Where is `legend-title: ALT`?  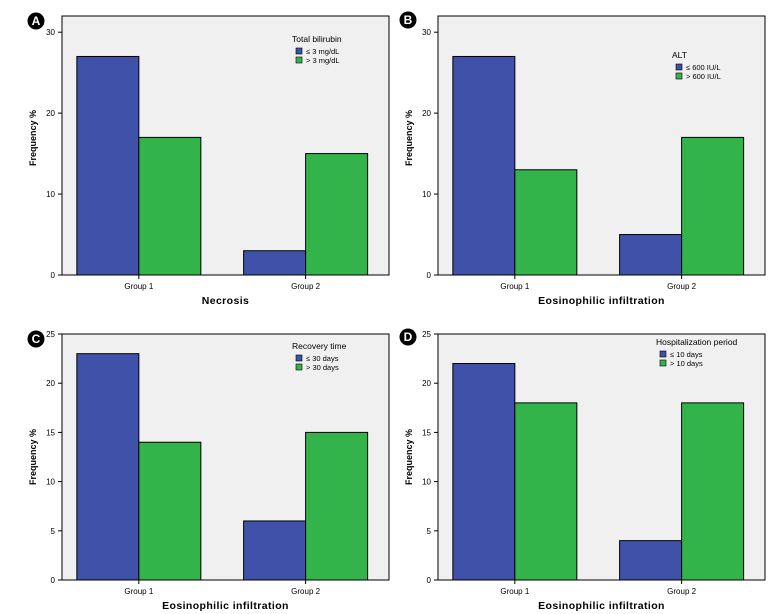 legend-title: ALT is located at coordinates (679, 55).